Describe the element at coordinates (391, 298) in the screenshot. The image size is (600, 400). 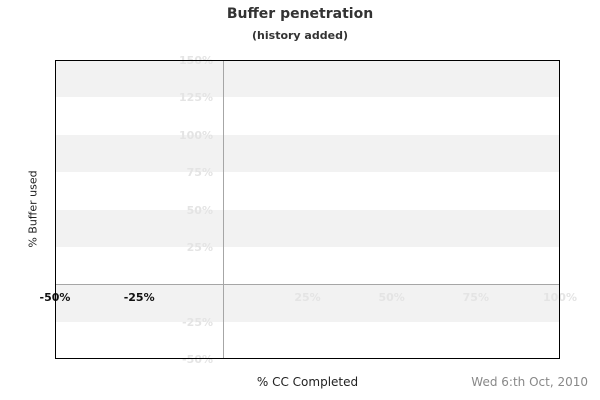
I see `x-tick-label: 50%` at that location.